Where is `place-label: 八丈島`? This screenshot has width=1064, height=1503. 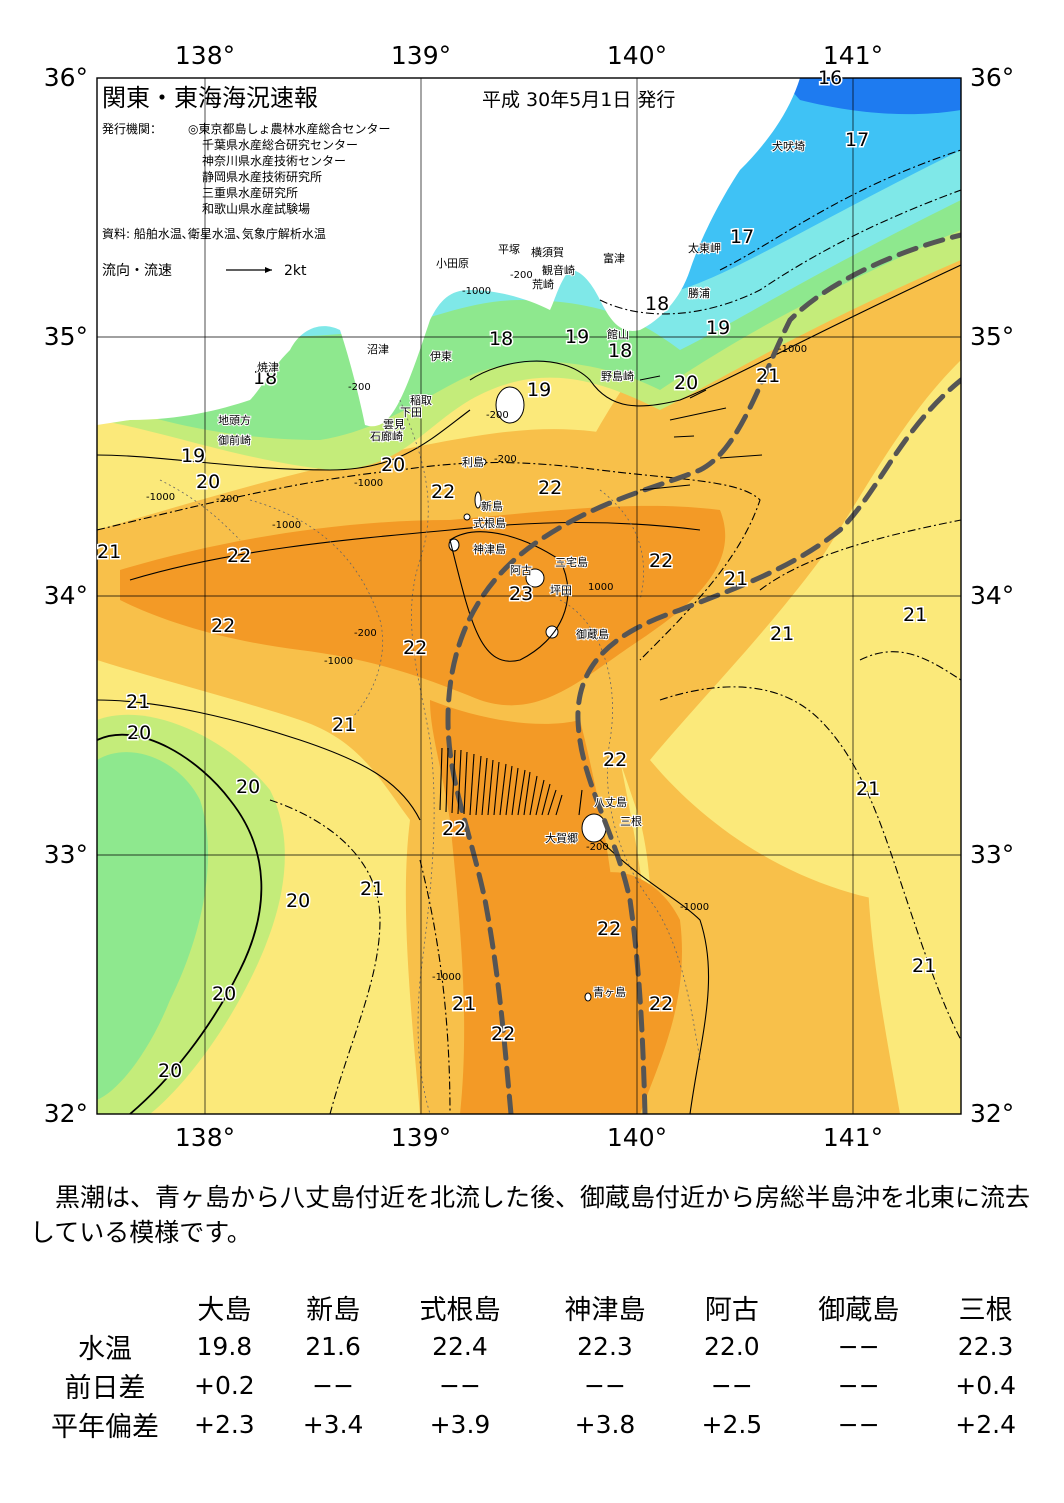
place-label: 八丈島 is located at coordinates (610, 802).